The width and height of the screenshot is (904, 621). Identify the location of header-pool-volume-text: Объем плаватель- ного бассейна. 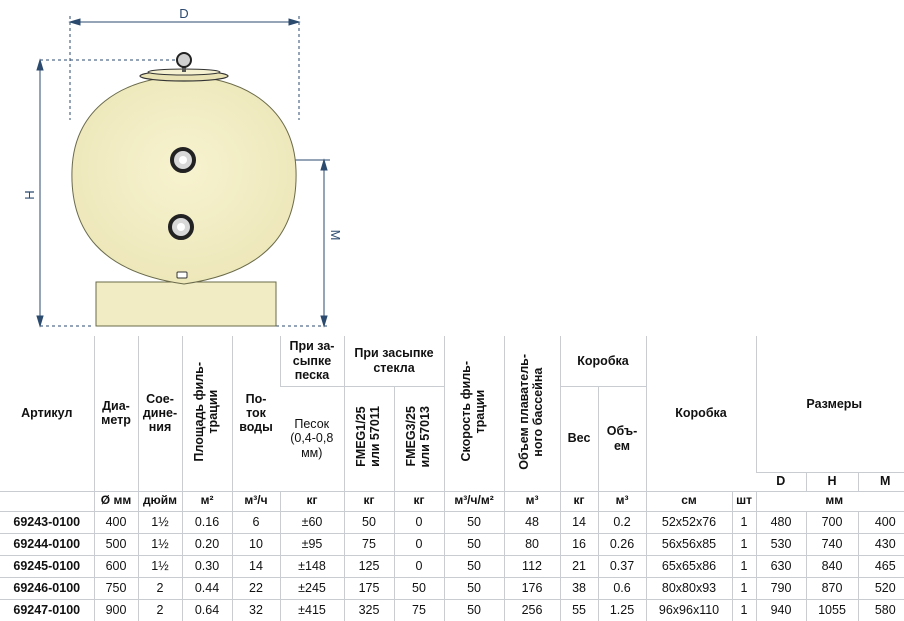
(531, 411).